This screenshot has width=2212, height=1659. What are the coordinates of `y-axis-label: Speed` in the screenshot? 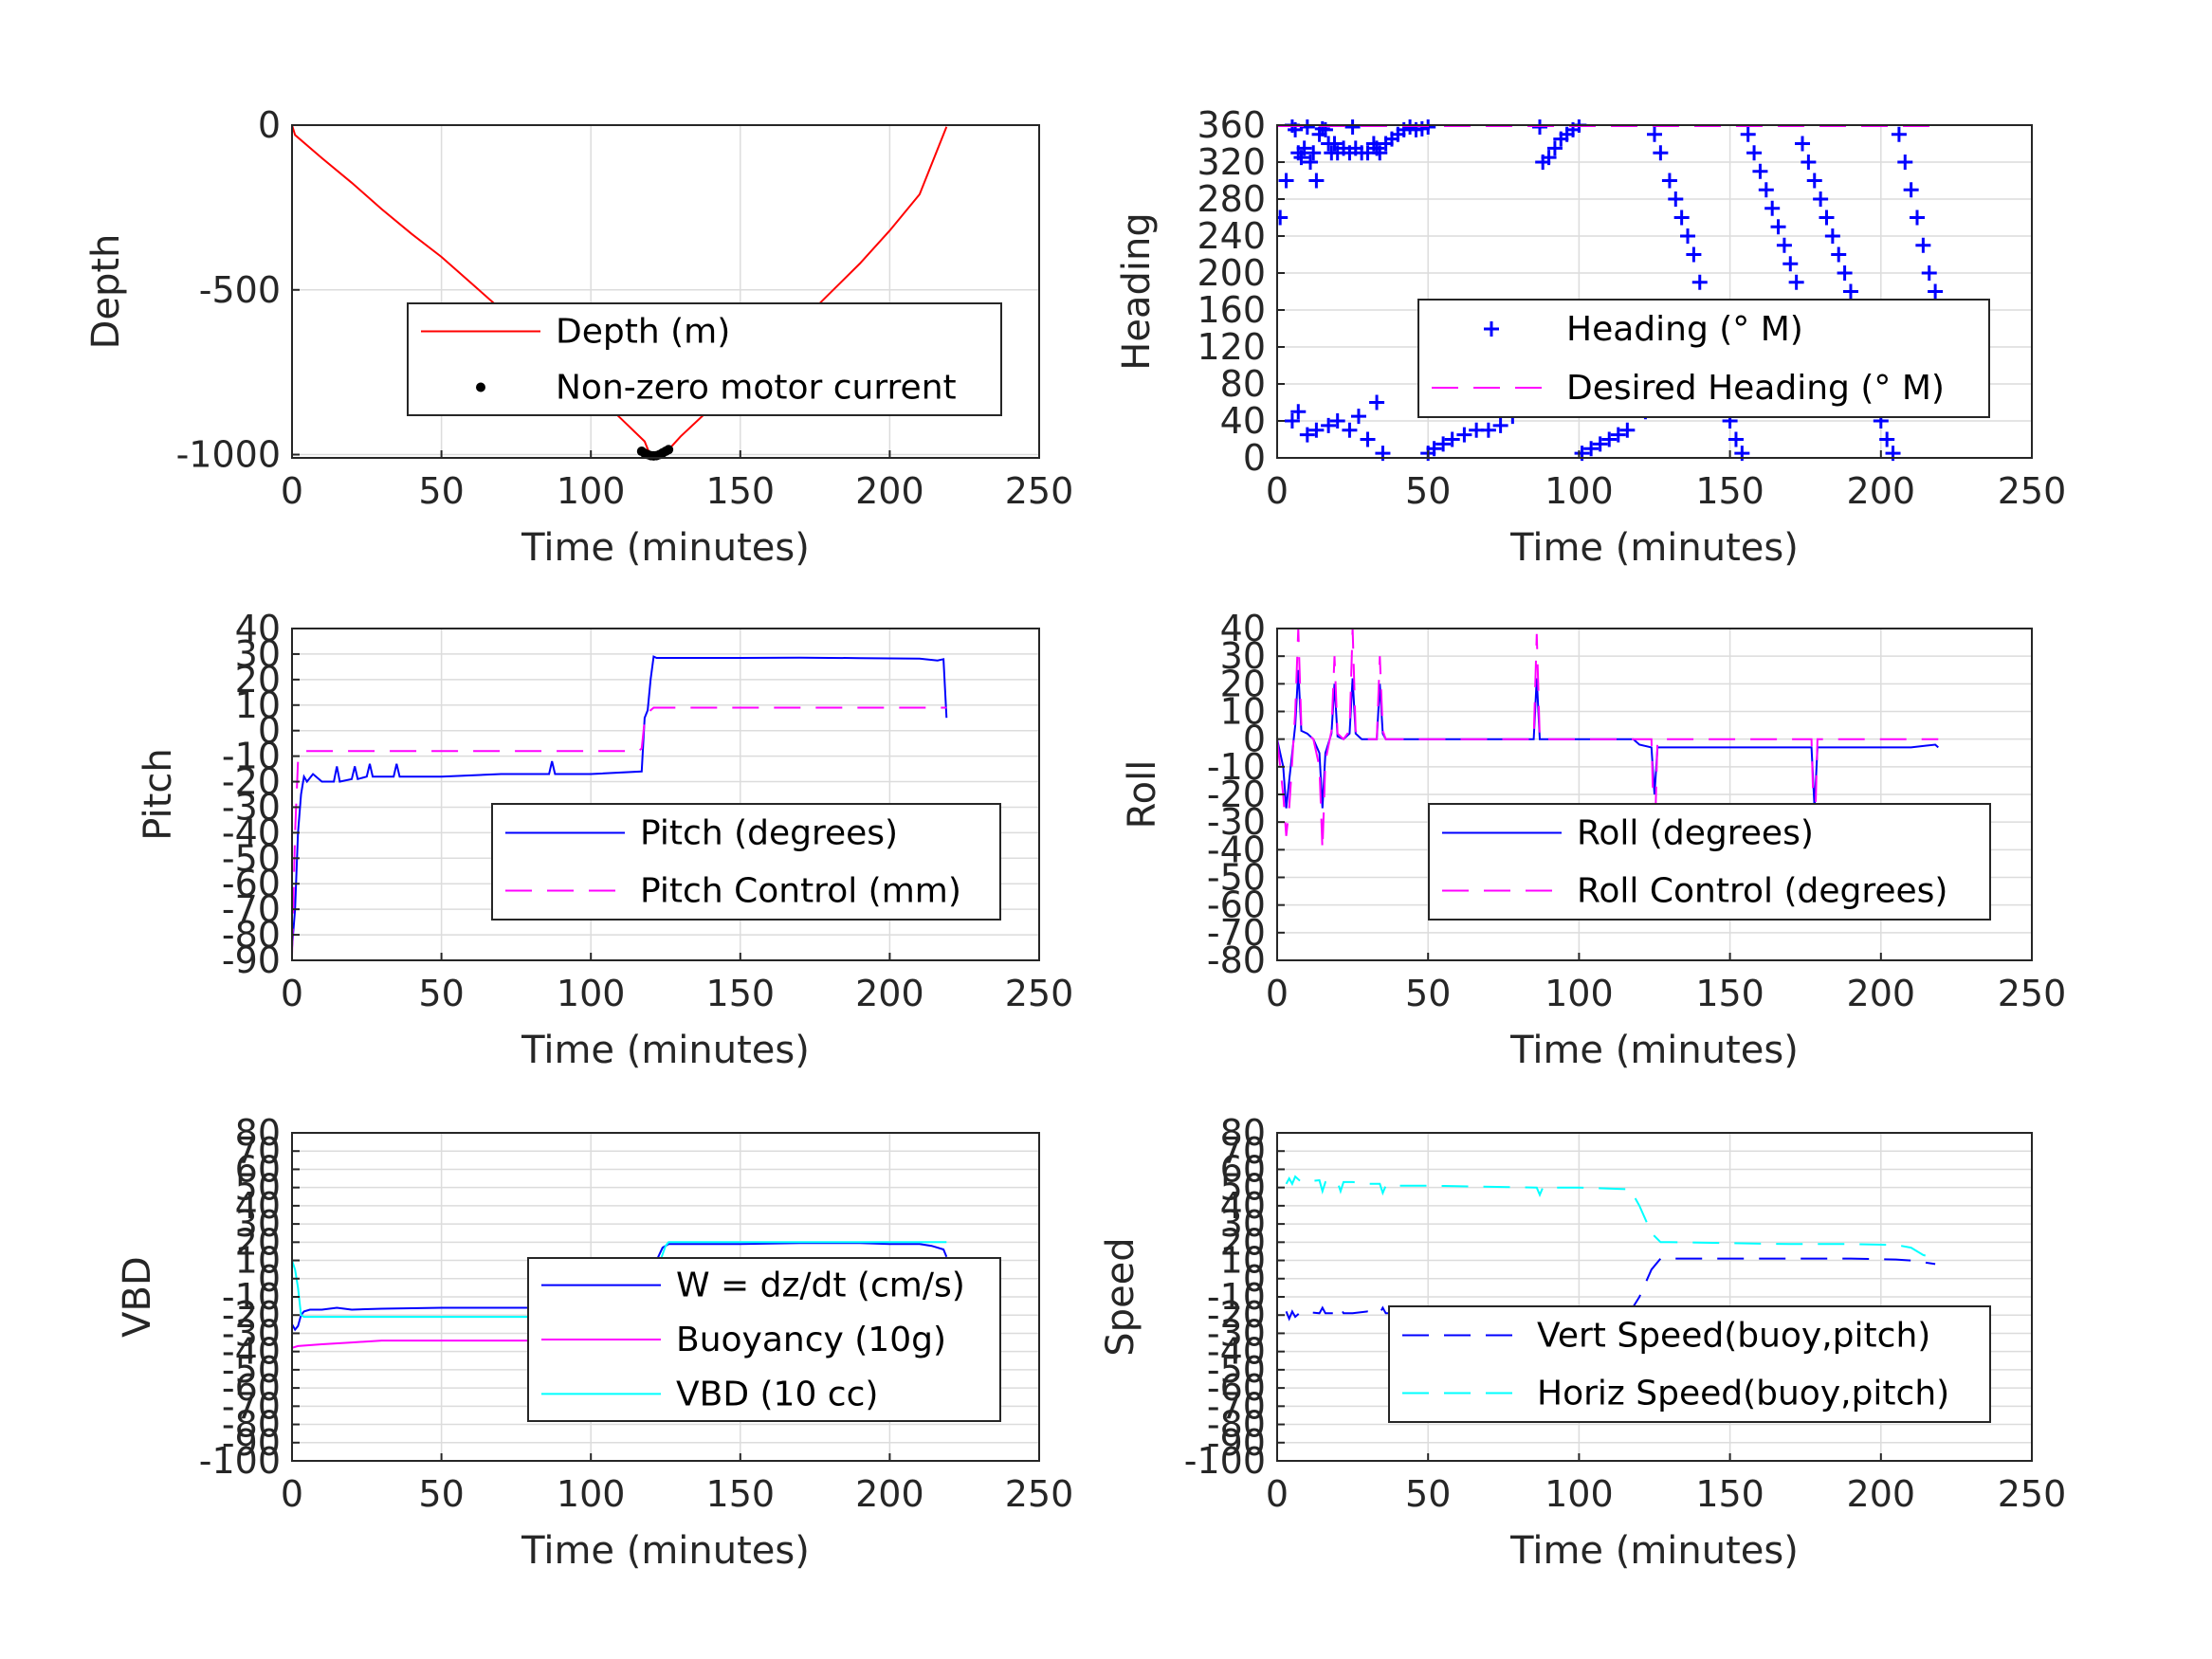 It's located at (1121, 1296).